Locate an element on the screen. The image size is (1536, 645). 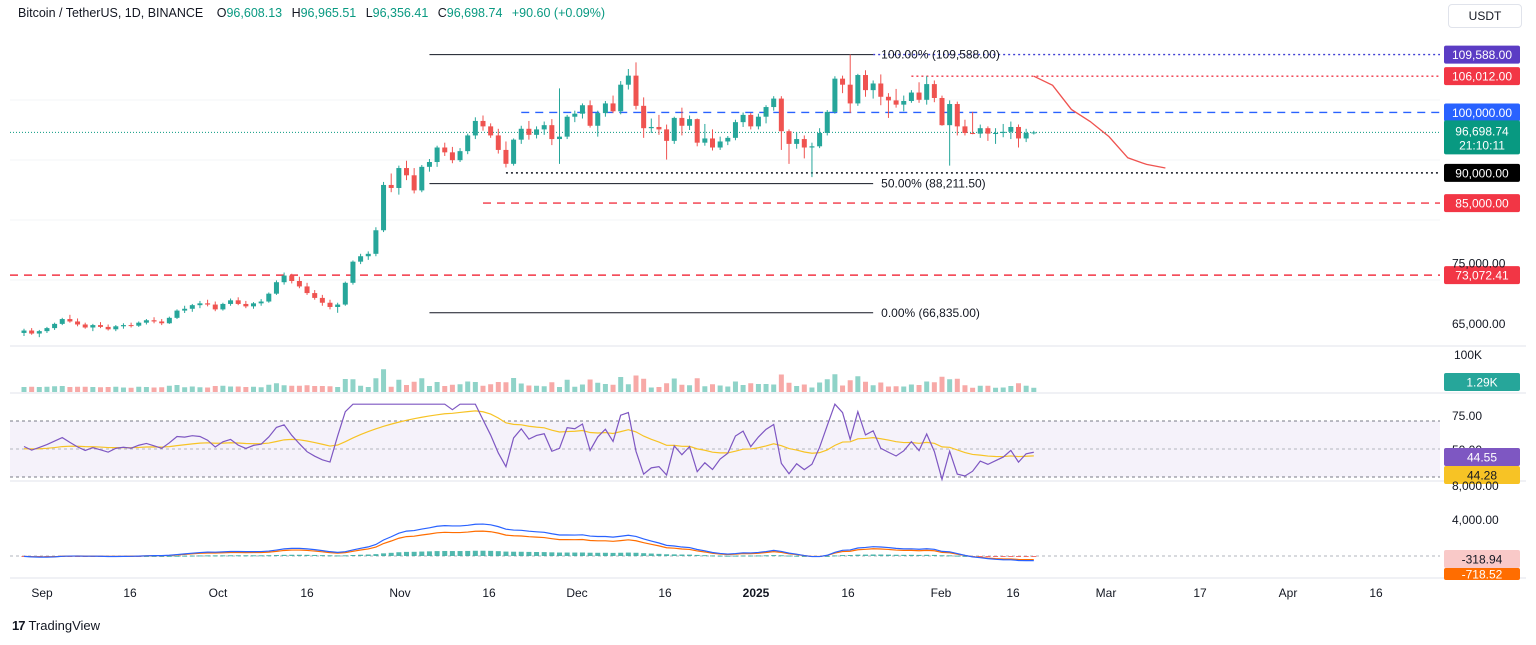
open-label: O is located at coordinates (221, 13).